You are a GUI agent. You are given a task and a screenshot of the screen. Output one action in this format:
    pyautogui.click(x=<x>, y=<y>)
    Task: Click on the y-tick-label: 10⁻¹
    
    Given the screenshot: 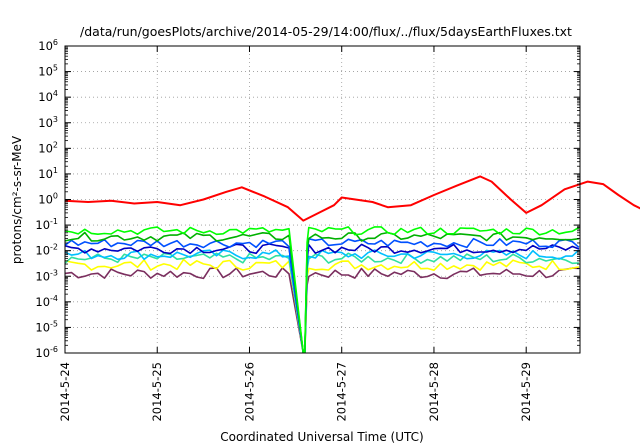 What is the action you would take?
    pyautogui.click(x=46, y=224)
    